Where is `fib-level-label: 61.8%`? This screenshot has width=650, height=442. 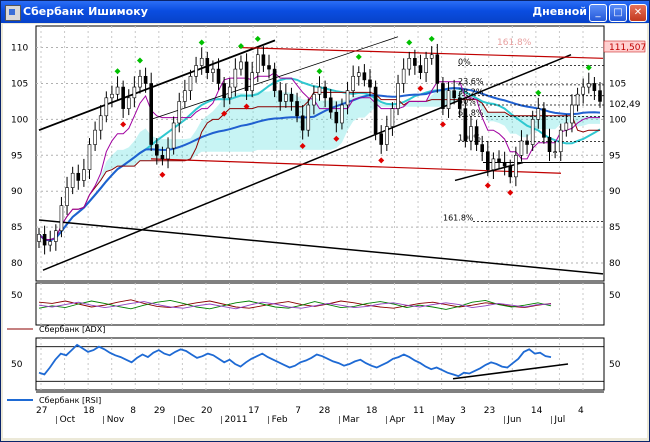 fib-level-label: 61.8% is located at coordinates (471, 113).